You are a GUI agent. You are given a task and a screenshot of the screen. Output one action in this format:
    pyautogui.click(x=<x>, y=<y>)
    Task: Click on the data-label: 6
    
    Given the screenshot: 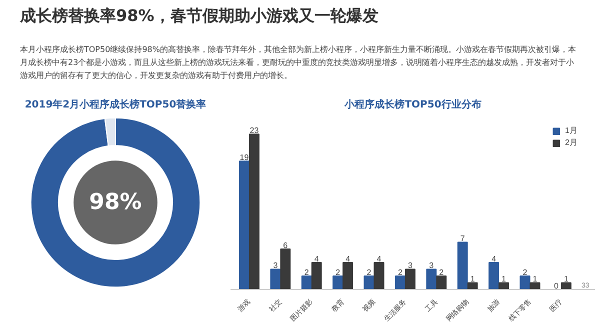 What is the action you would take?
    pyautogui.click(x=285, y=245)
    